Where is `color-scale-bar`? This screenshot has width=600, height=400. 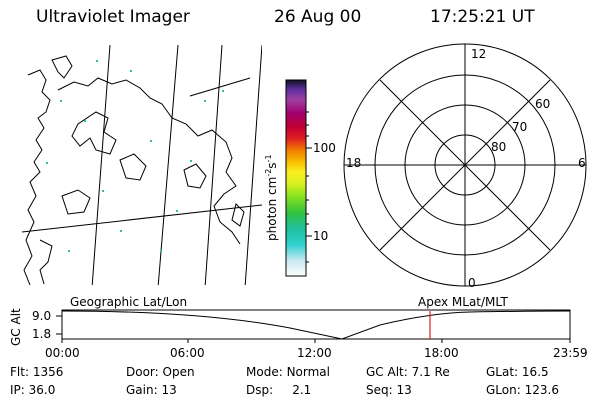 color-scale-bar is located at coordinates (296, 178).